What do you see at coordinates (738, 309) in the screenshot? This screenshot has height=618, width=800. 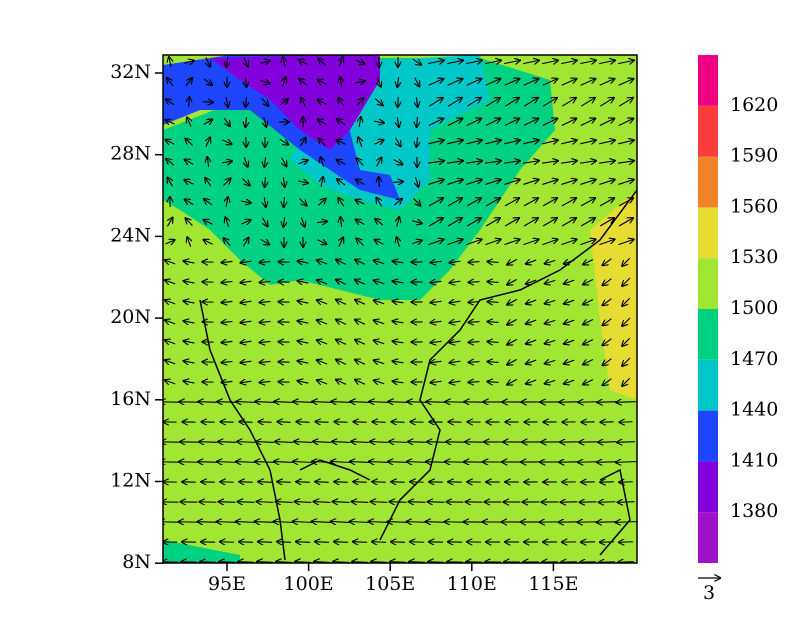 I see `colorbar: 1380 1410 1440 1470 1500 1530 1560 1590 1620` at bounding box center [738, 309].